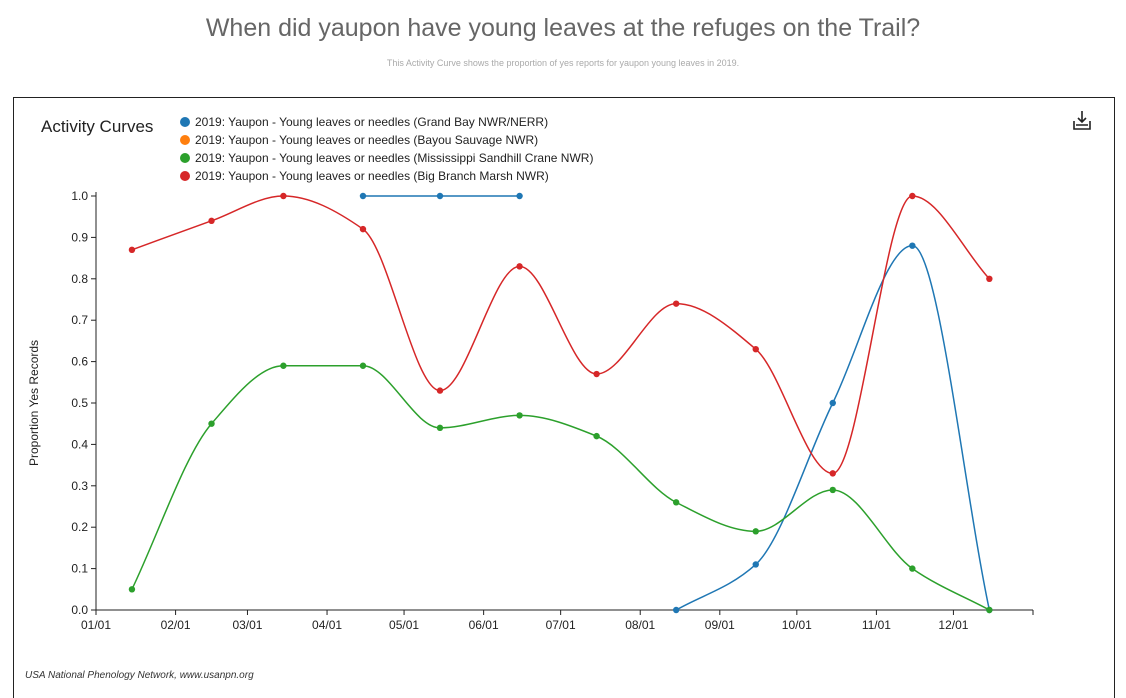 This screenshot has width=1126, height=698. I want to click on y-tick-label: 0.1, so click(79, 569).